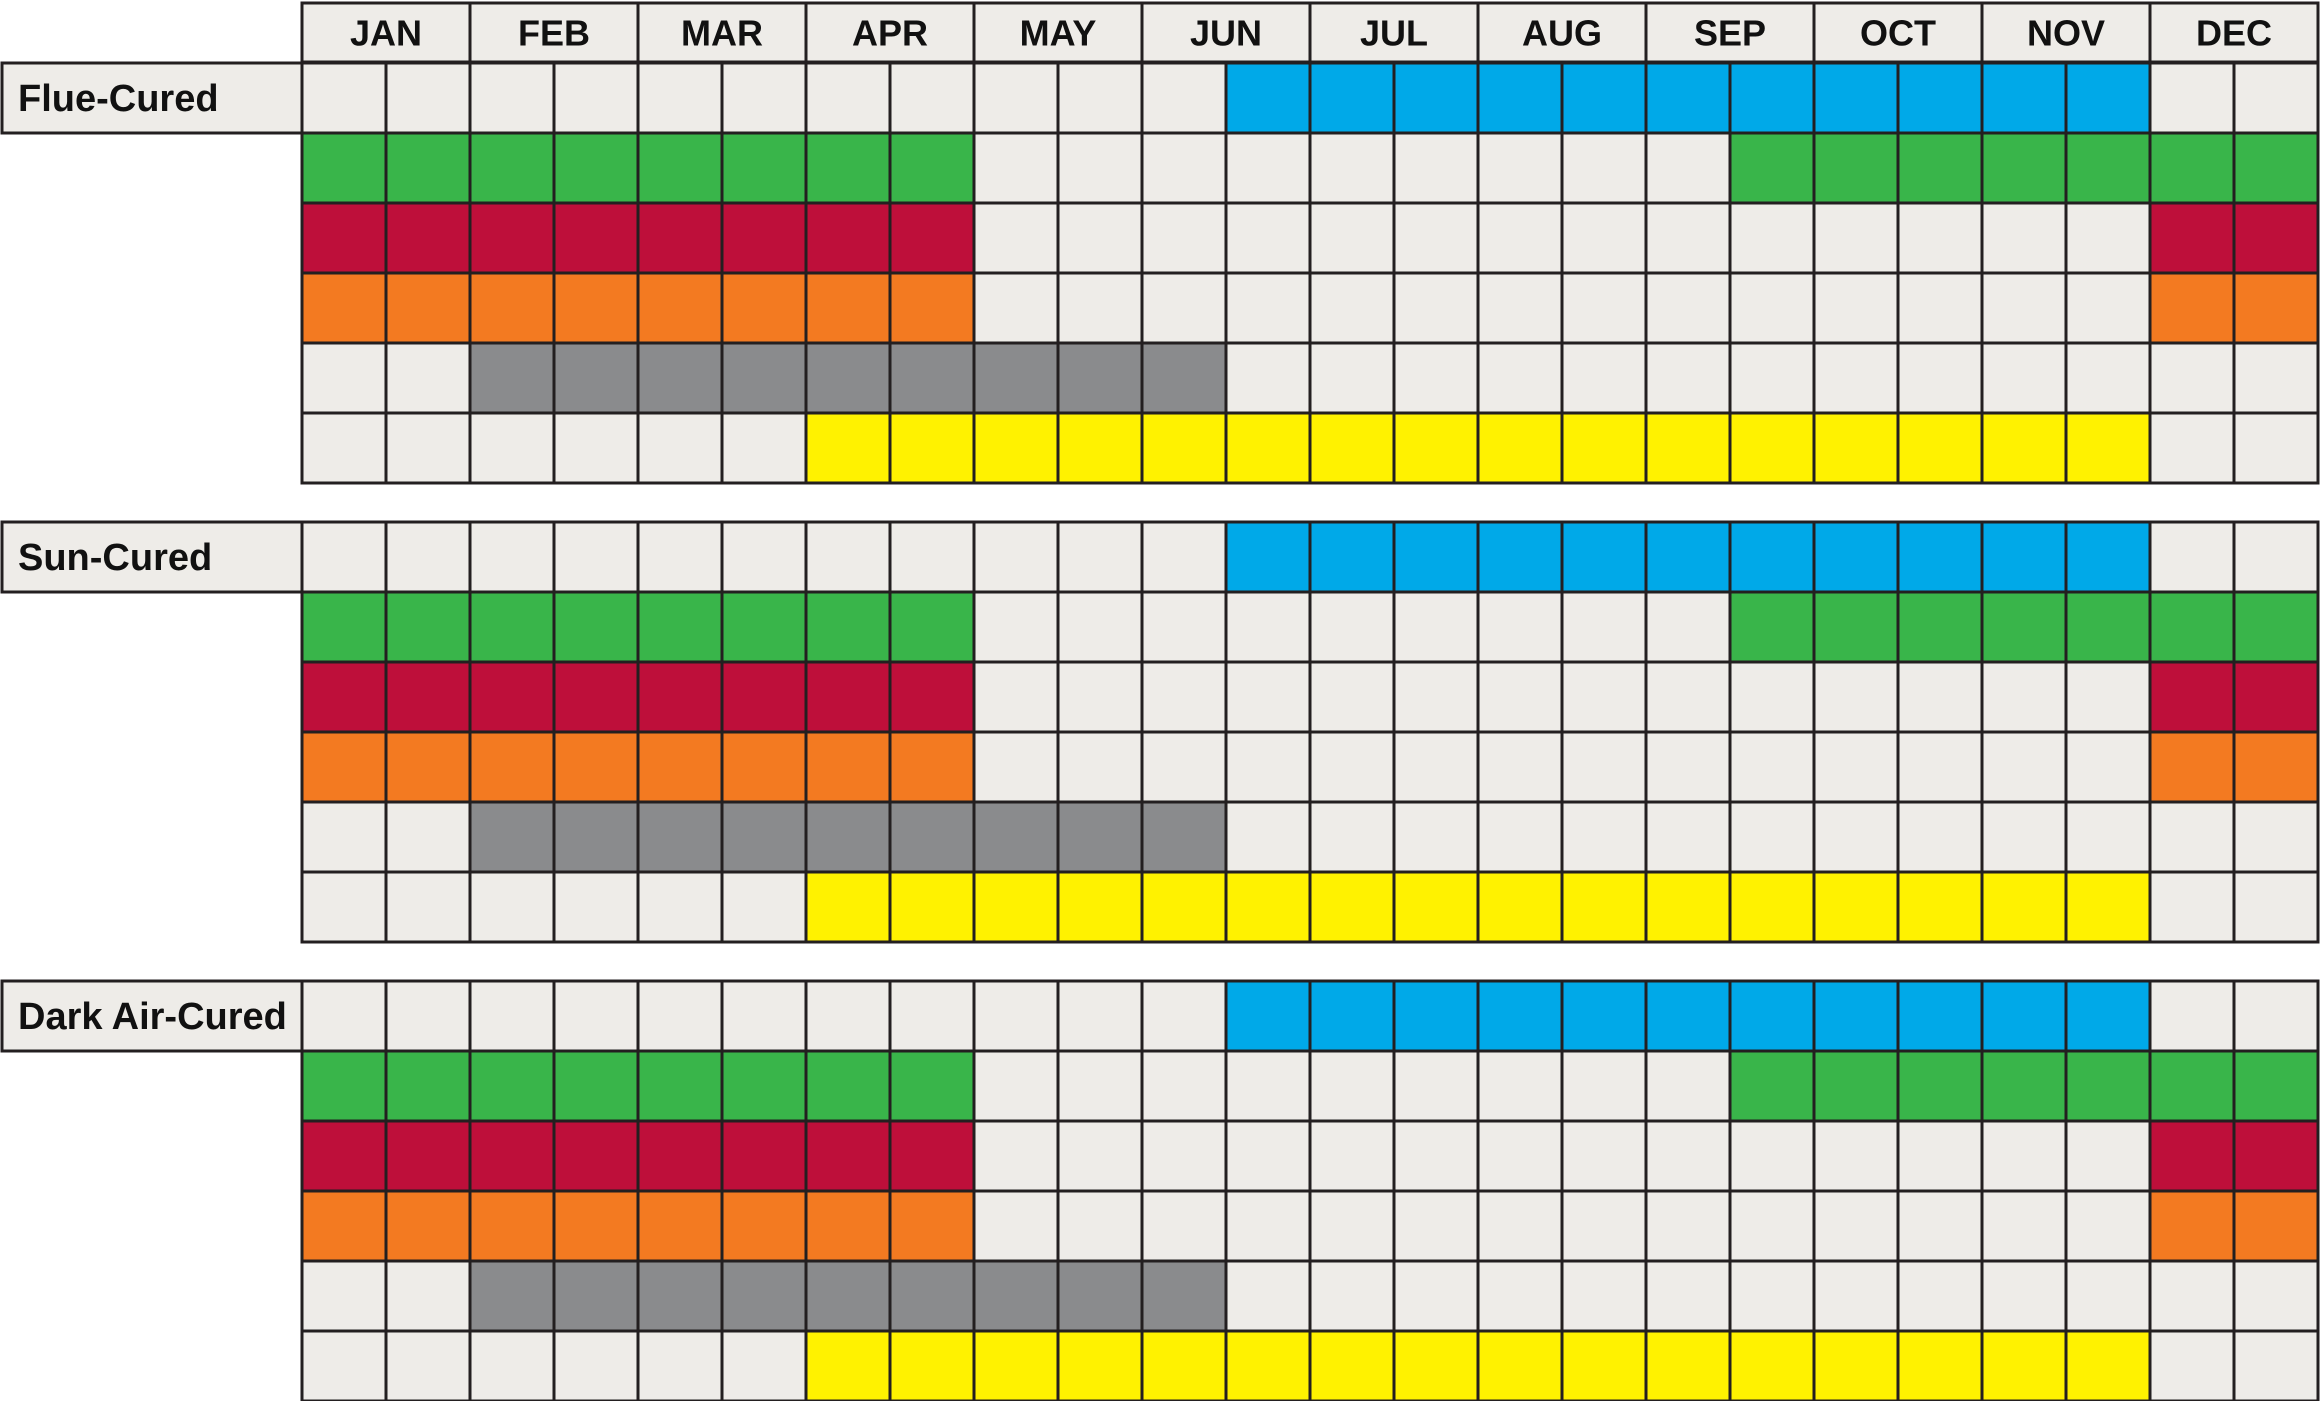 The height and width of the screenshot is (1401, 2321). I want to click on month-label: FEB, so click(554, 33).